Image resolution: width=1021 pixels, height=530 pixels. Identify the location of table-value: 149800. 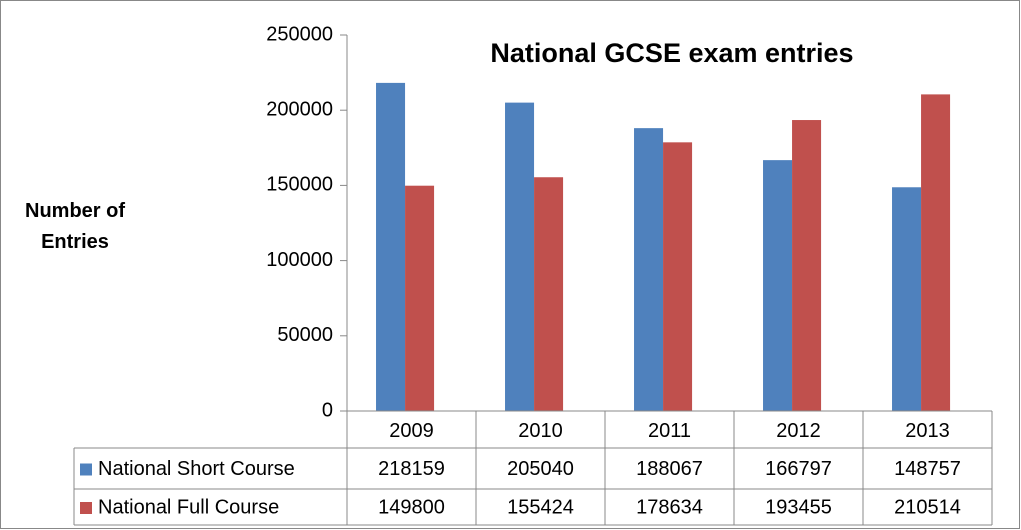
(411, 507).